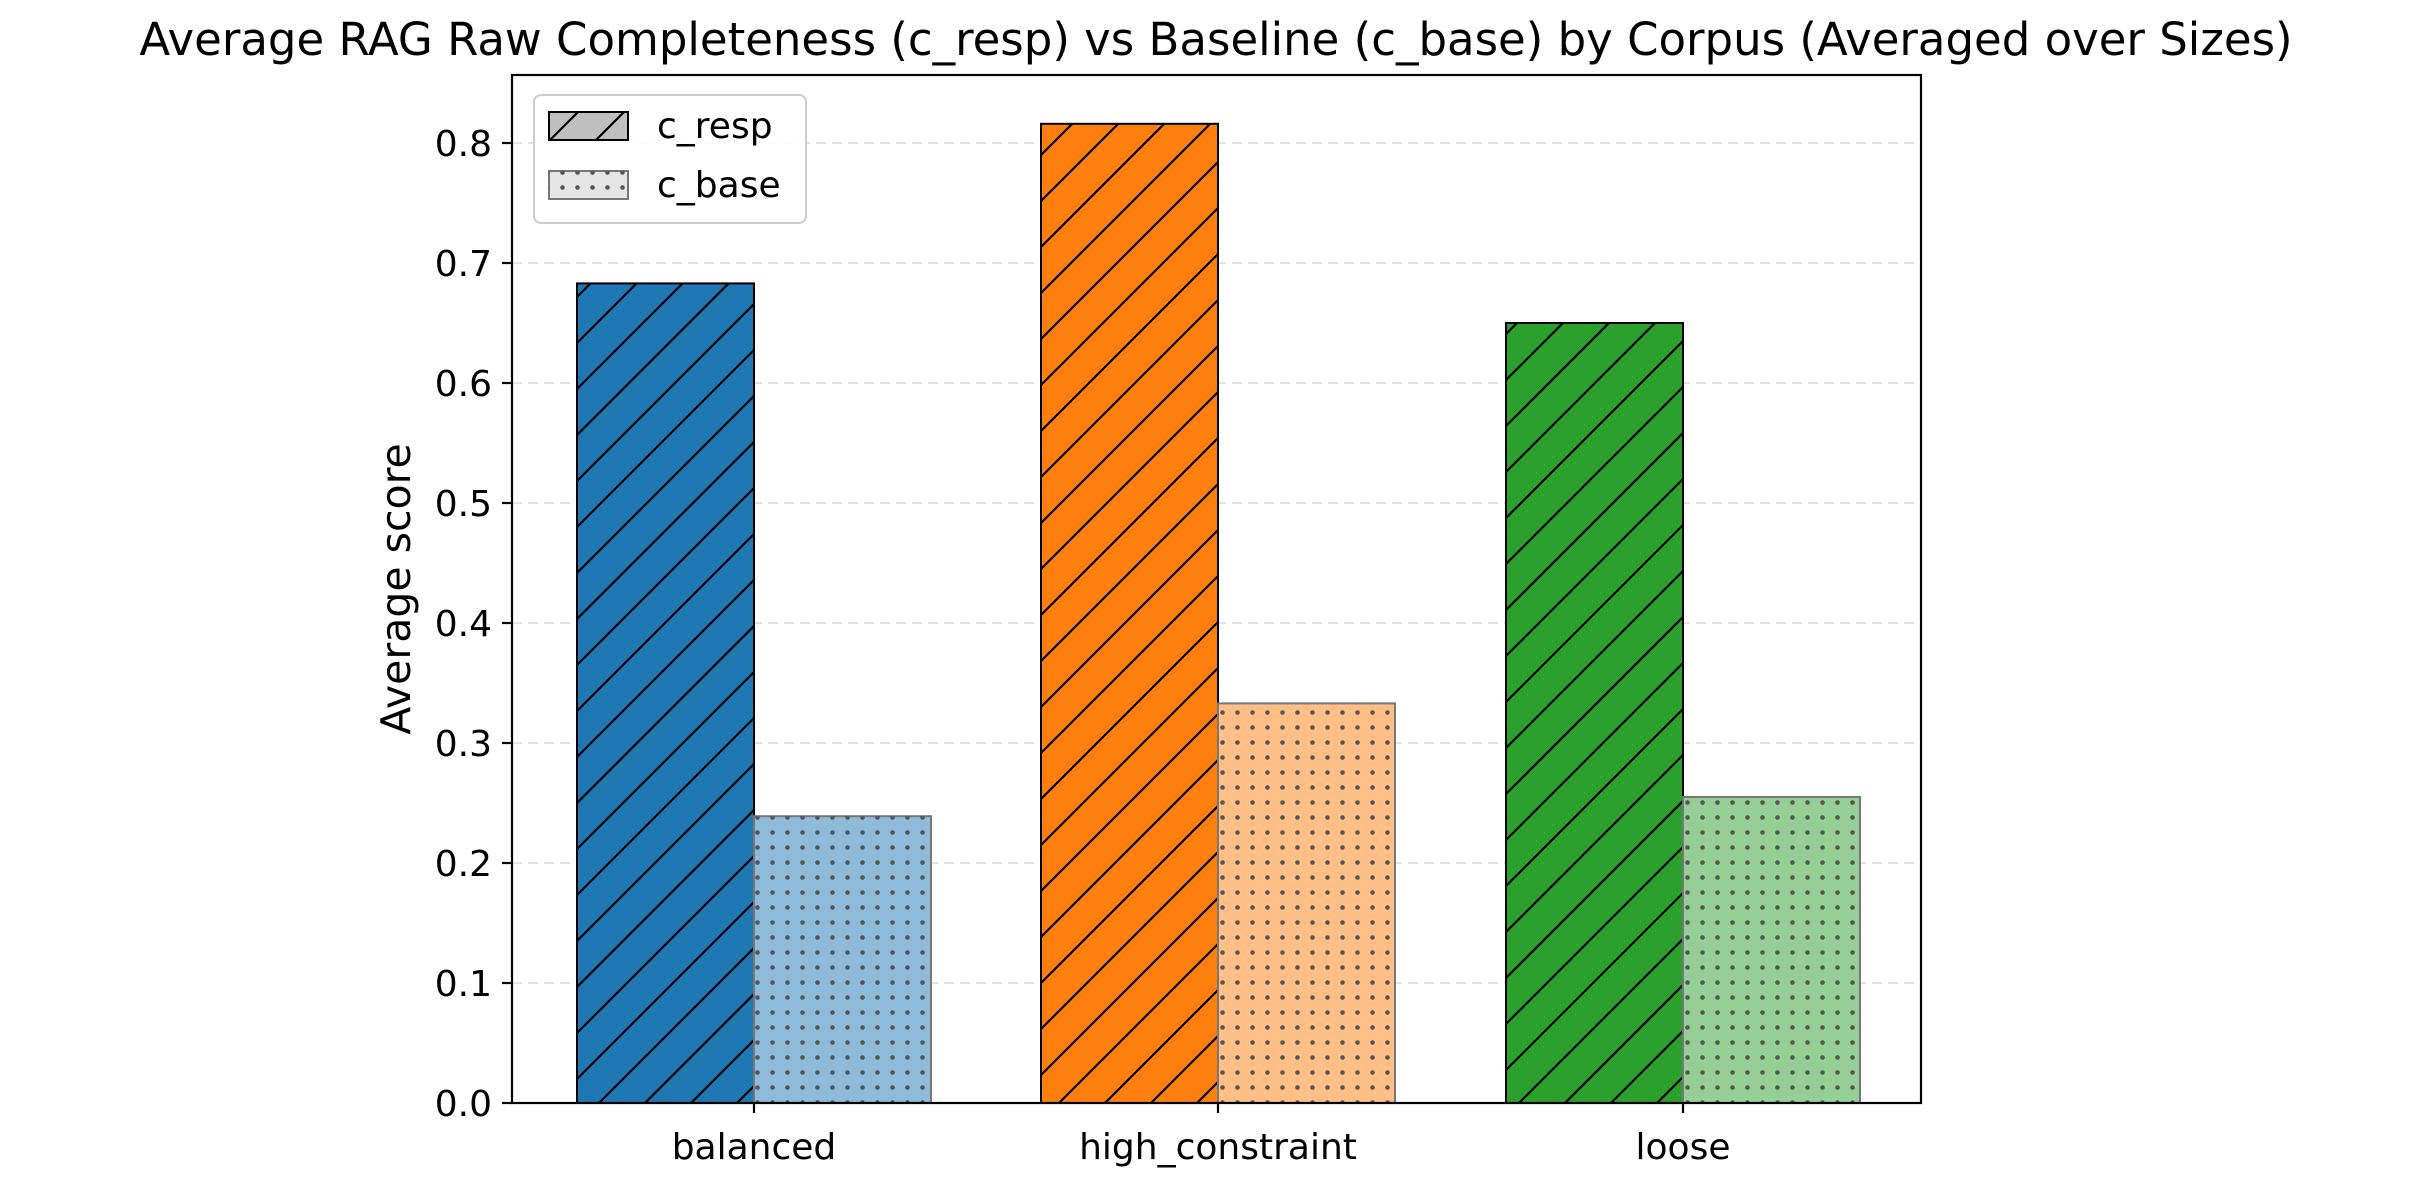 This screenshot has width=2433, height=1183. What do you see at coordinates (463, 744) in the screenshot?
I see `y-tick-label: 0.3` at bounding box center [463, 744].